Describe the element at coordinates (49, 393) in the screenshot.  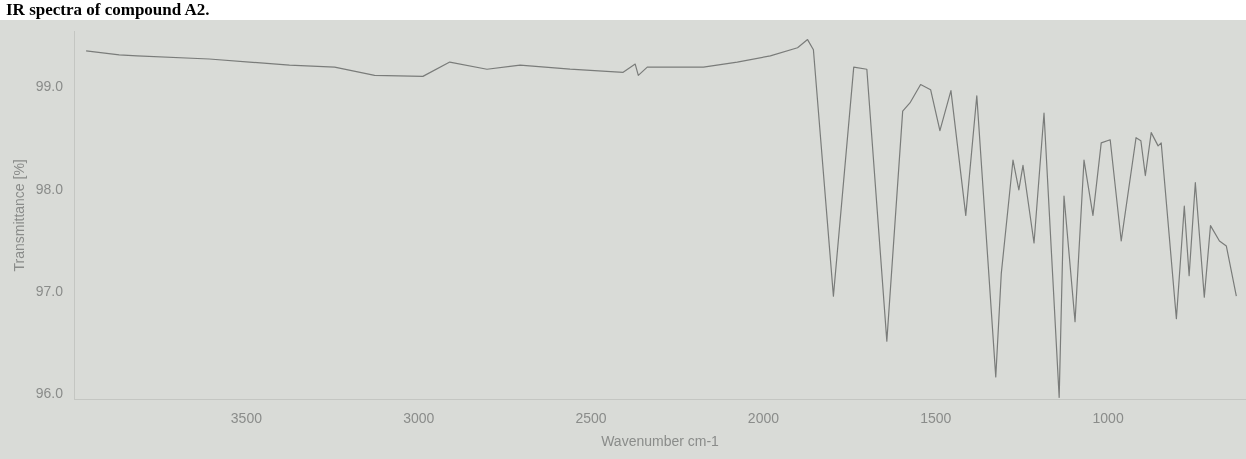
I see `y-tick-label: 96.0` at that location.